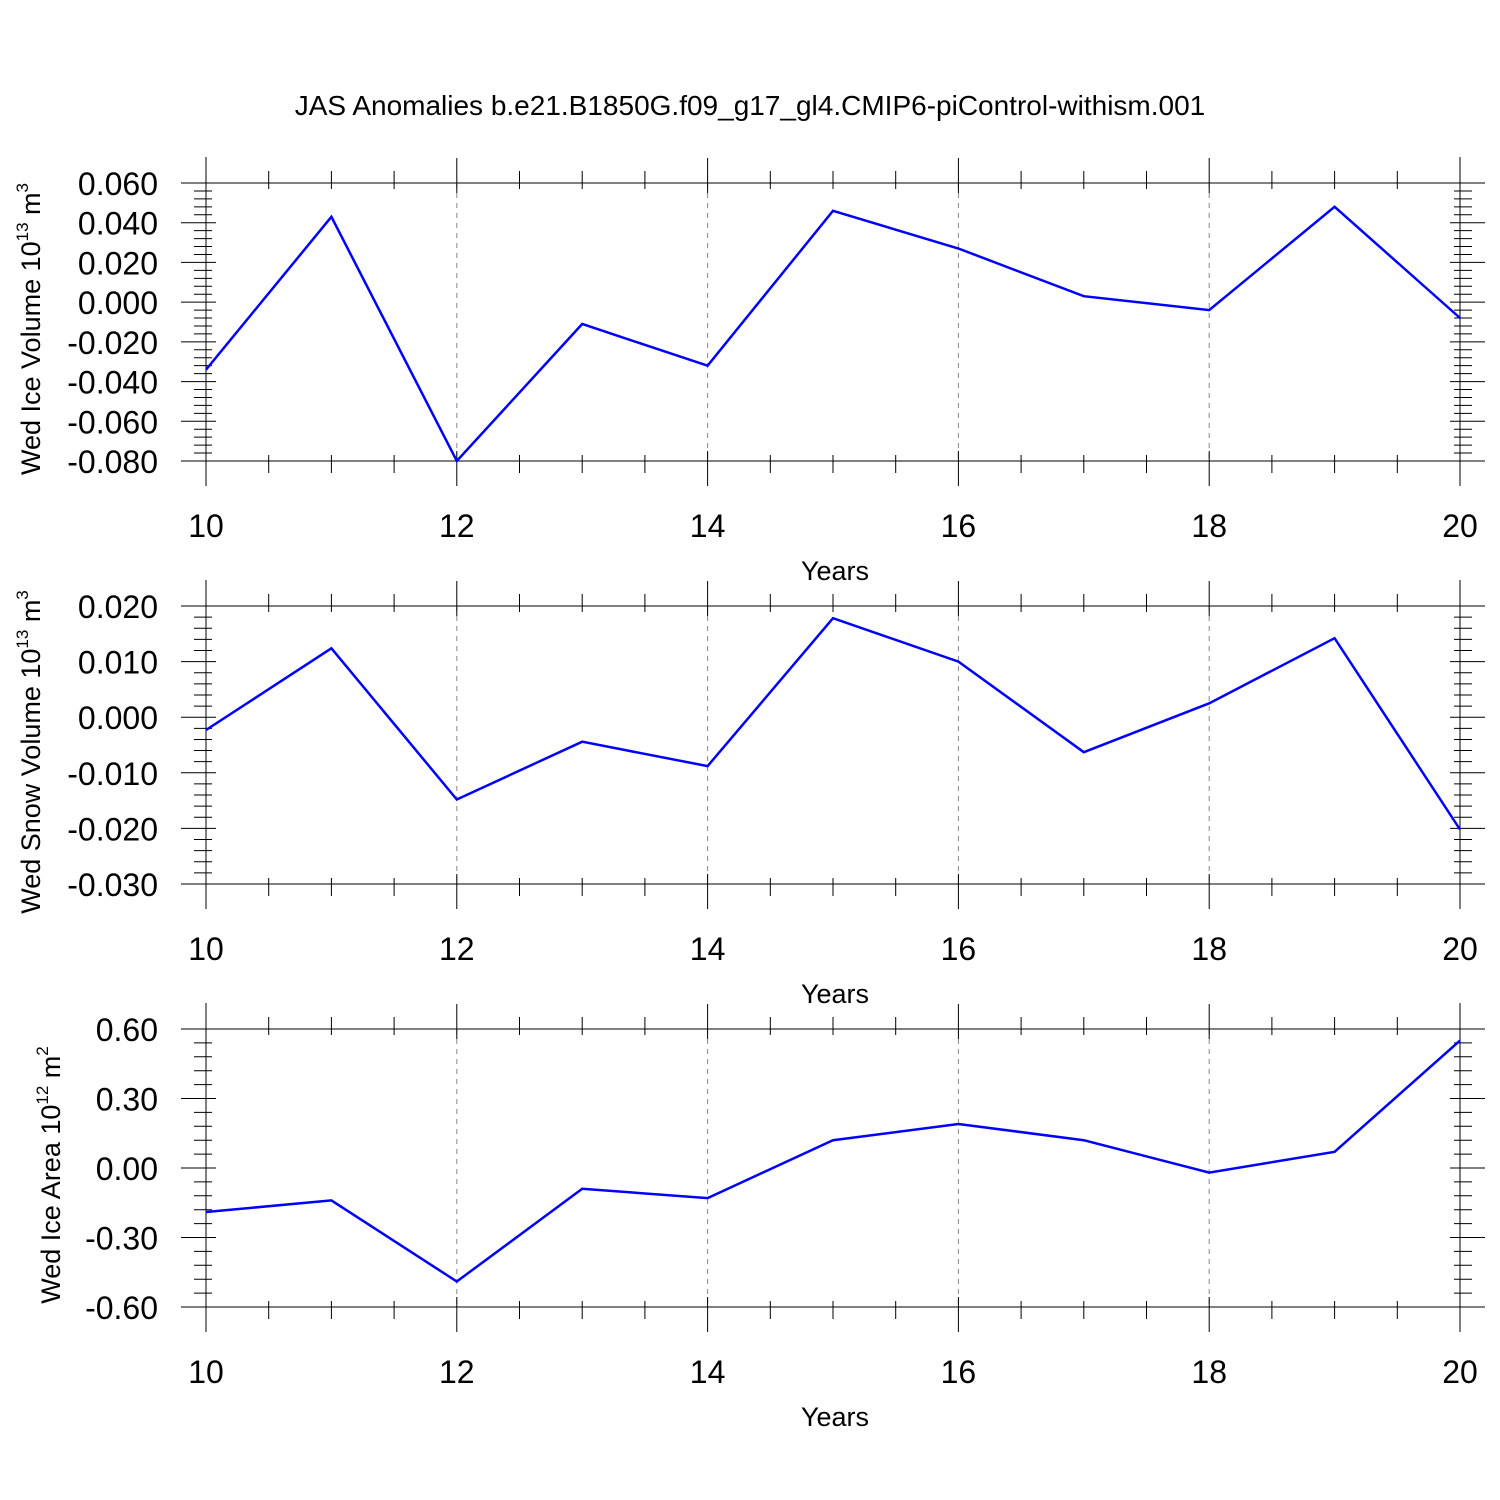 This screenshot has height=1500, width=1500. What do you see at coordinates (118, 663) in the screenshot?
I see `y-tick-label: 0.010` at bounding box center [118, 663].